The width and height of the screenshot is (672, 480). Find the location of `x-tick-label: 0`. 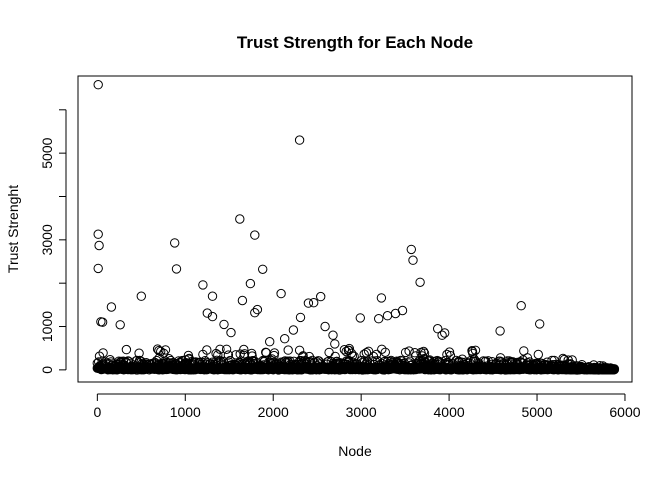

x-tick-label: 0 is located at coordinates (97, 412).